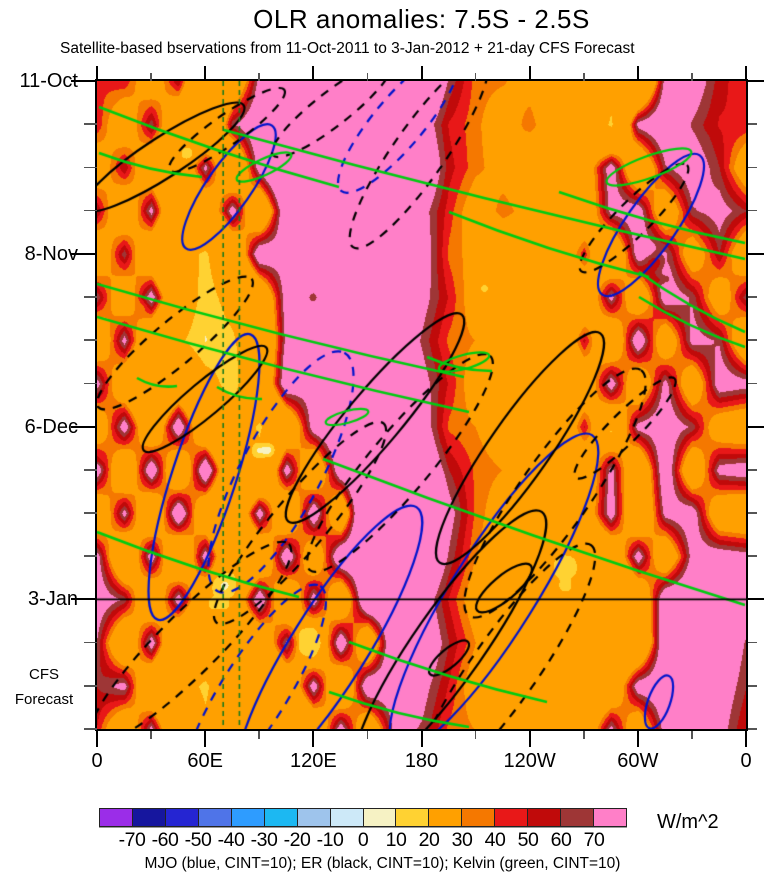  What do you see at coordinates (495, 840) in the screenshot?
I see `colorbar-tick-label: 40` at bounding box center [495, 840].